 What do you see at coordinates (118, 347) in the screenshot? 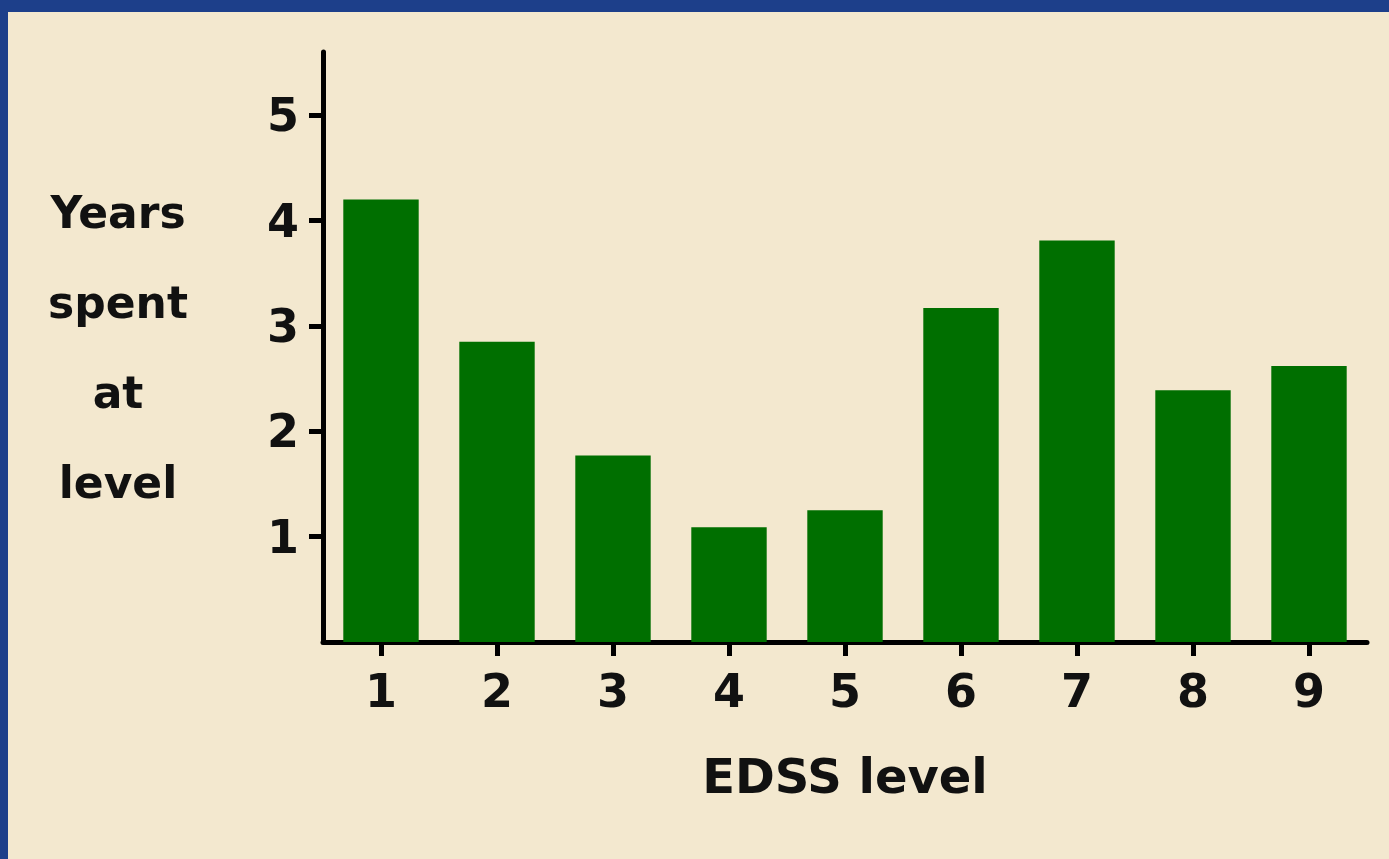
I see `y-axis-title: Years spent at level` at bounding box center [118, 347].